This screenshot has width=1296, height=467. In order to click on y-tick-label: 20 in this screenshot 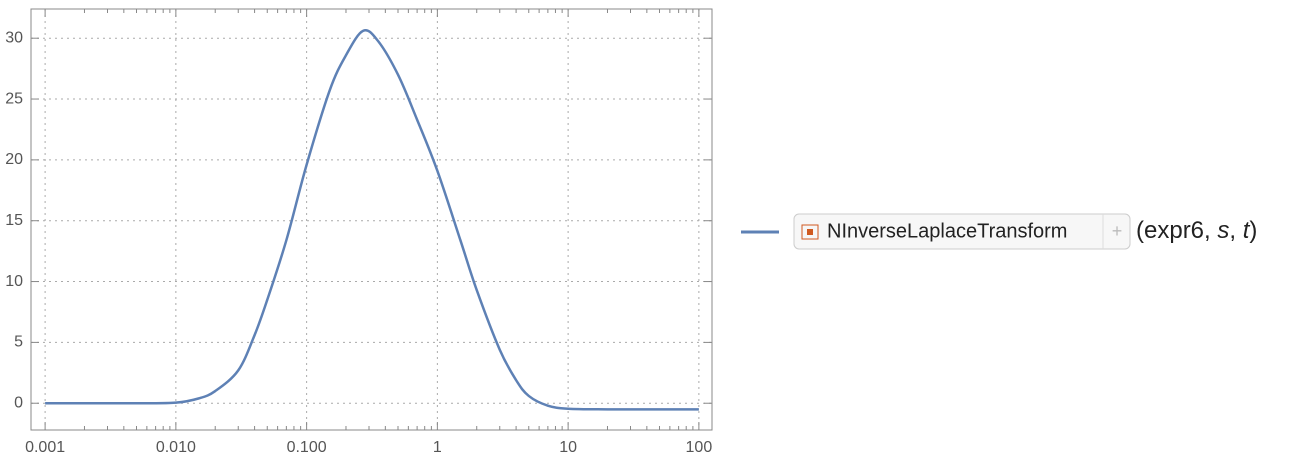, I will do `click(14, 159)`.